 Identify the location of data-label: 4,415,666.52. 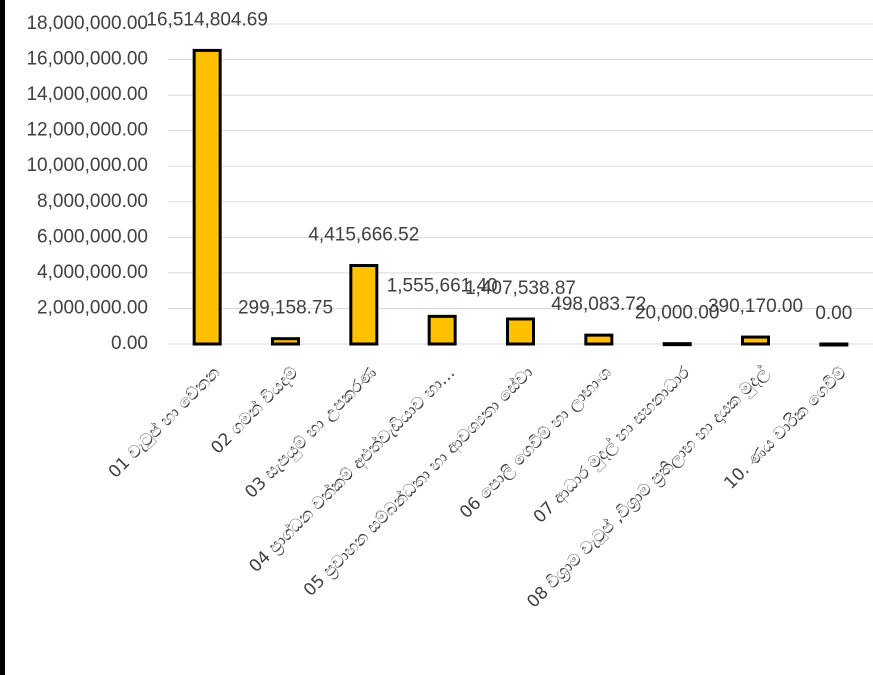
(363, 235).